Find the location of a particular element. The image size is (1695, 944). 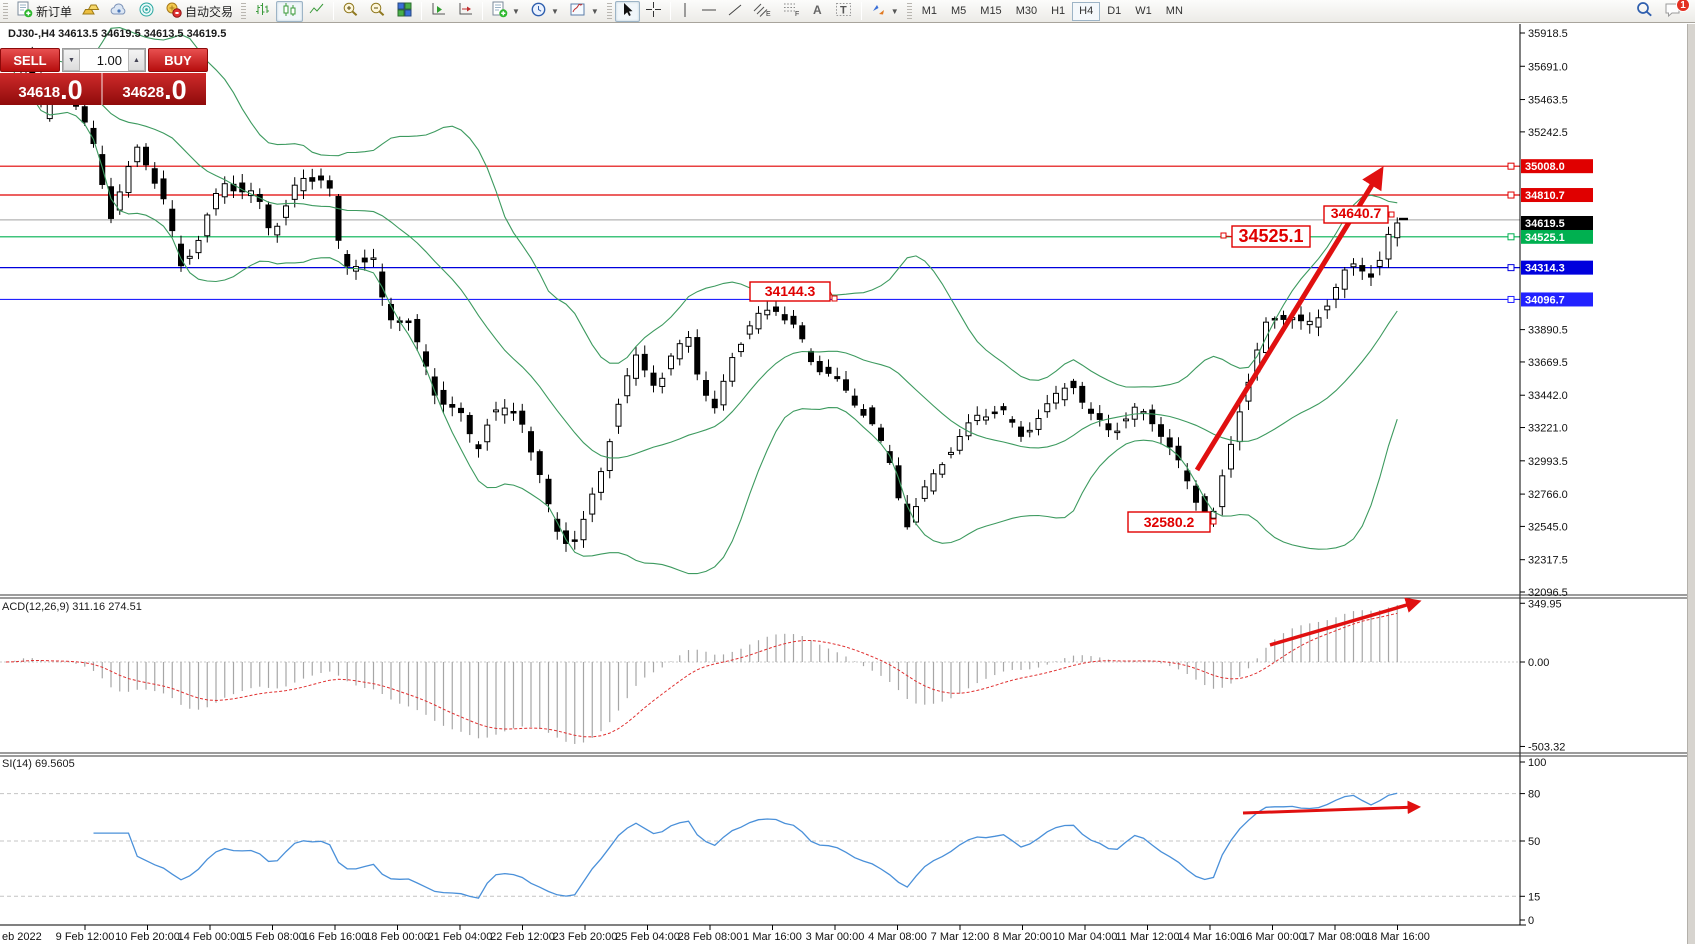

sell-price: 34618 .0 is located at coordinates (51, 89).